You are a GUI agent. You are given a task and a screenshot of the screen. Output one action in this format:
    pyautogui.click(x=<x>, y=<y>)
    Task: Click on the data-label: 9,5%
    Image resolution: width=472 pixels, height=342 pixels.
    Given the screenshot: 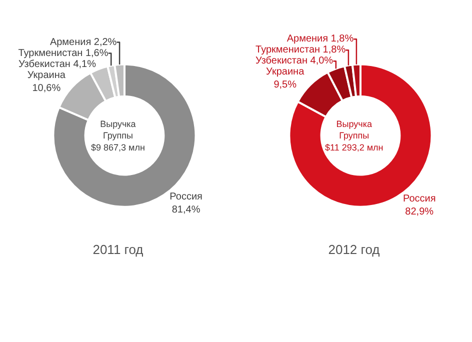 What is the action you would take?
    pyautogui.click(x=285, y=85)
    